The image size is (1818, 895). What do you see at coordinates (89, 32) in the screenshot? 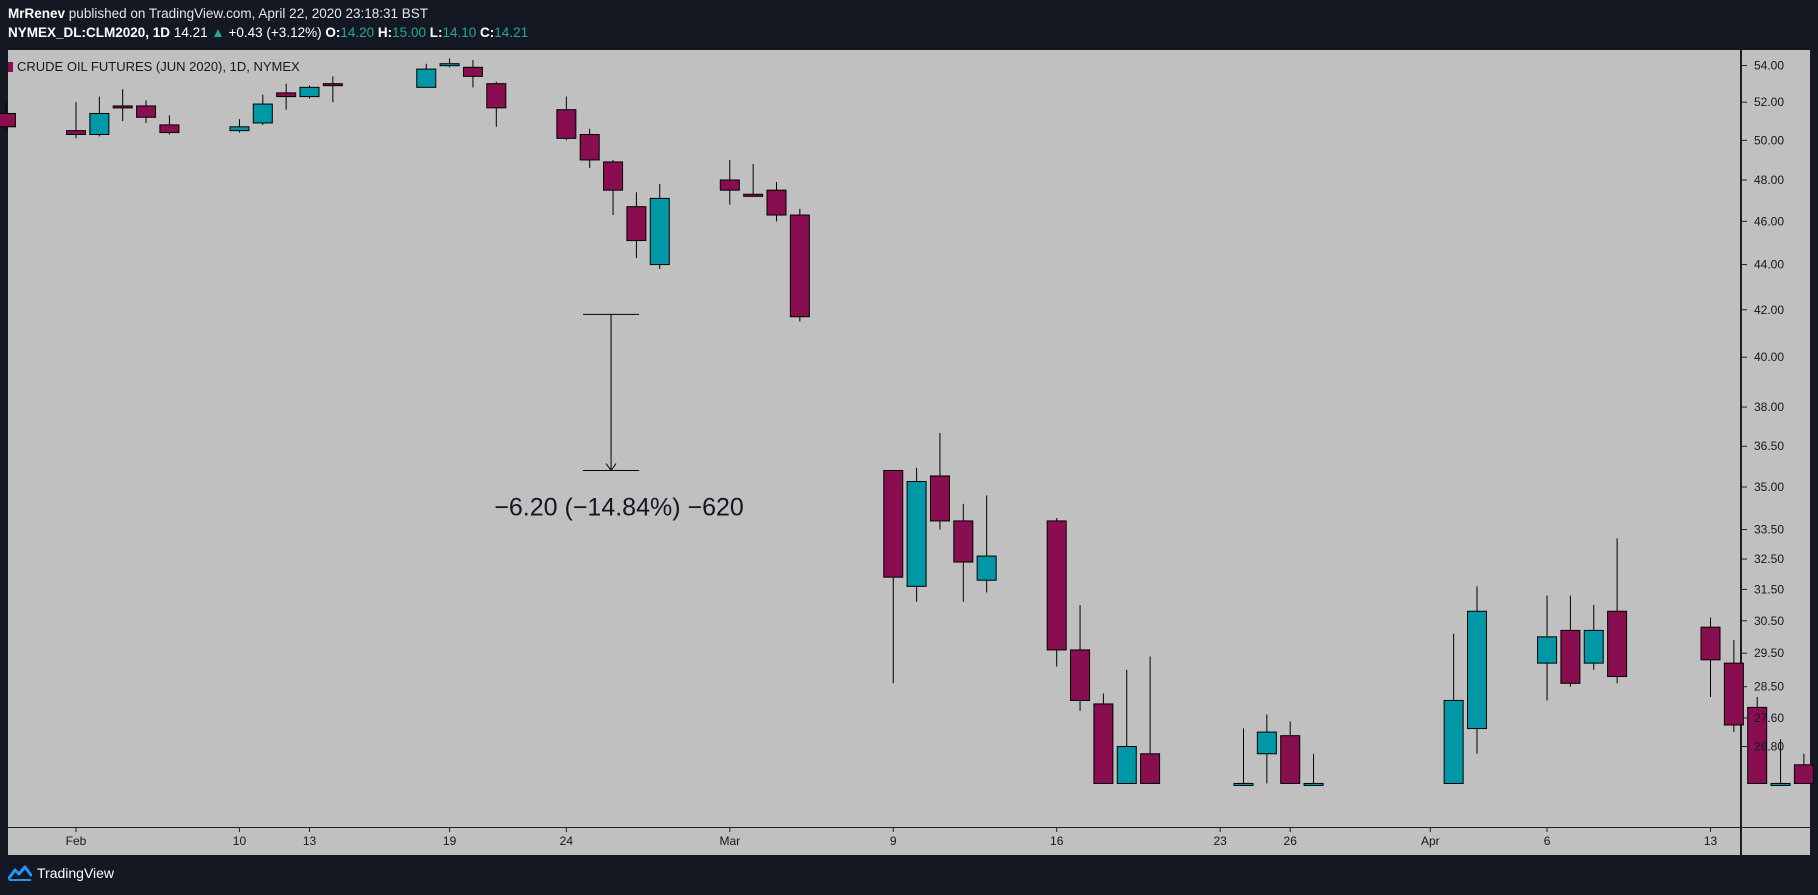
I see `symbol-label: NYMEX_DL:CLM2020, 1D` at bounding box center [89, 32].